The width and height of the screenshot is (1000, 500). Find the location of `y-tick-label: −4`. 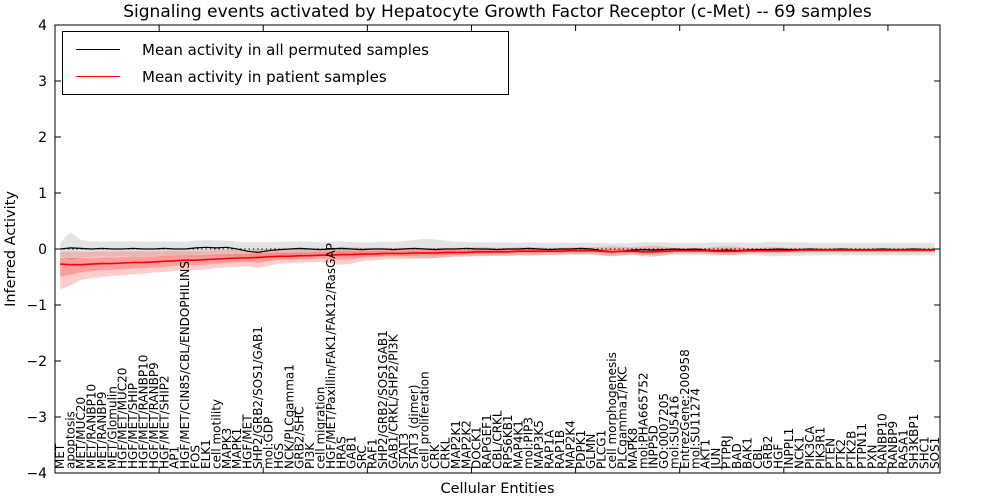

y-tick-label: −4 is located at coordinates (36, 474).